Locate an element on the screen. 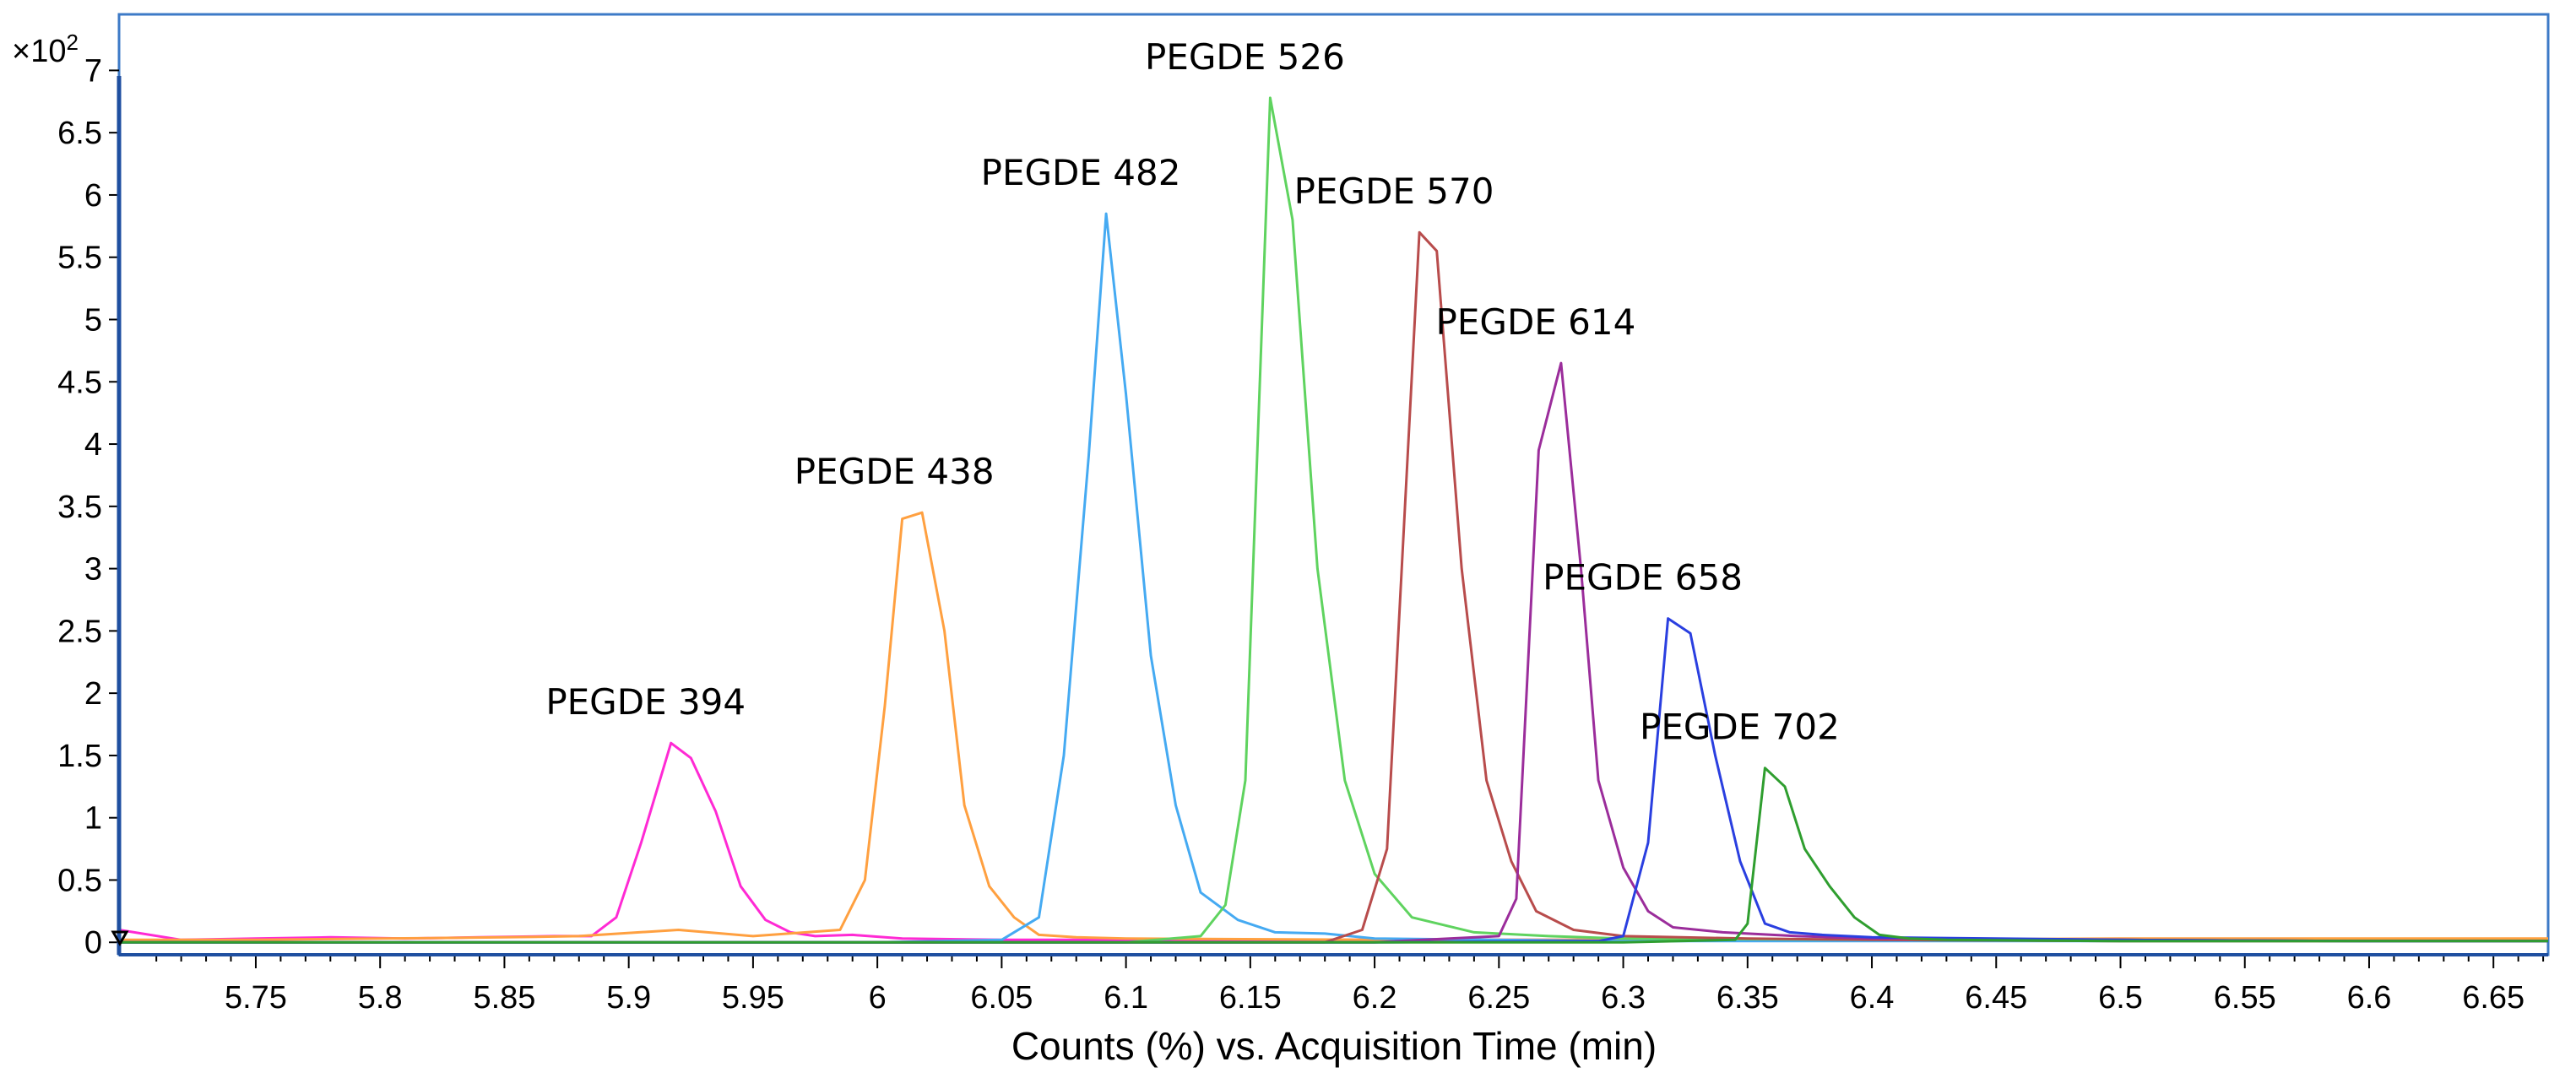  x-tick-label: 6.45 is located at coordinates (1996, 998).